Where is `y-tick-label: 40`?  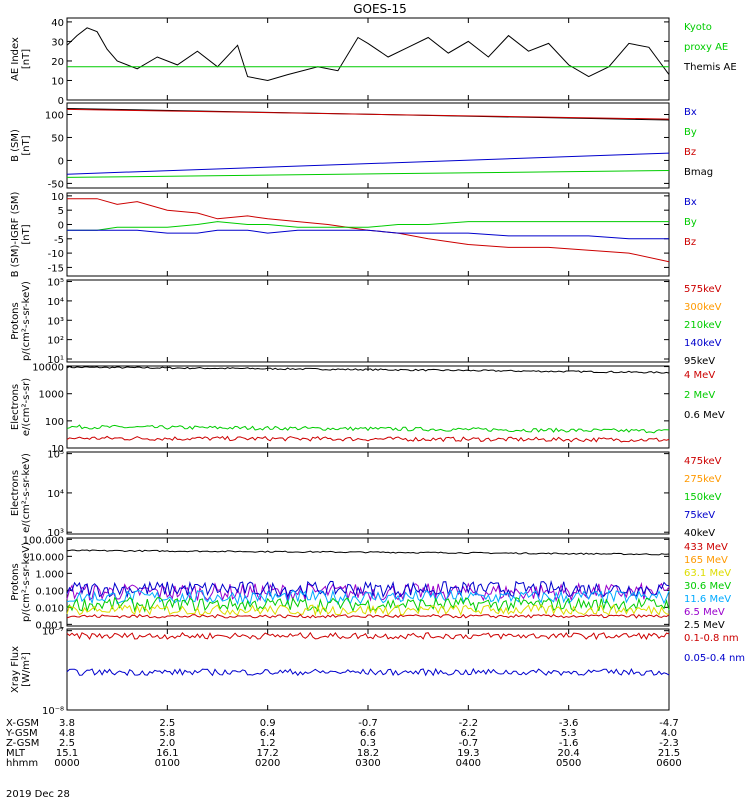 y-tick-label: 40 is located at coordinates (57, 23).